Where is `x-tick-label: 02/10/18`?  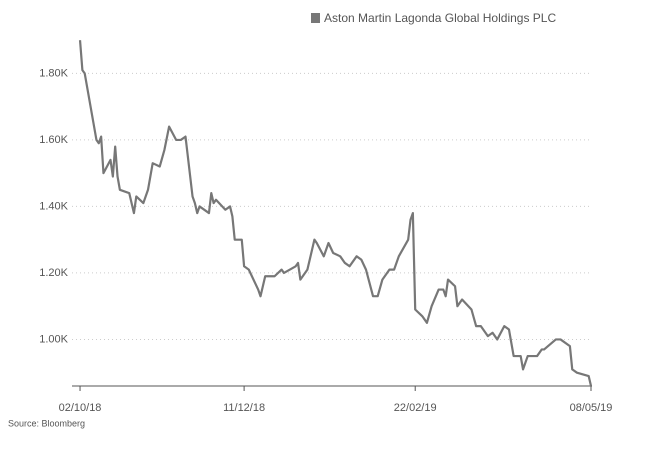 x-tick-label: 02/10/18 is located at coordinates (80, 408).